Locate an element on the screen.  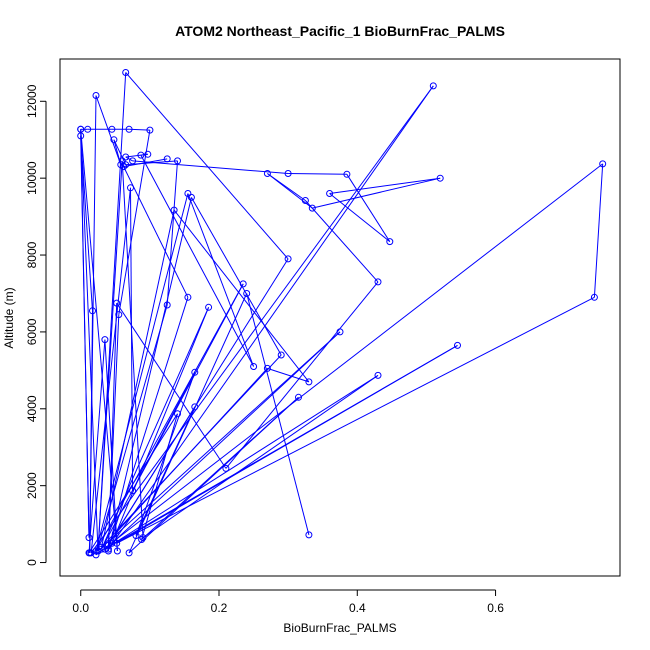
y-tick-label: 12000 is located at coordinates (32, 101).